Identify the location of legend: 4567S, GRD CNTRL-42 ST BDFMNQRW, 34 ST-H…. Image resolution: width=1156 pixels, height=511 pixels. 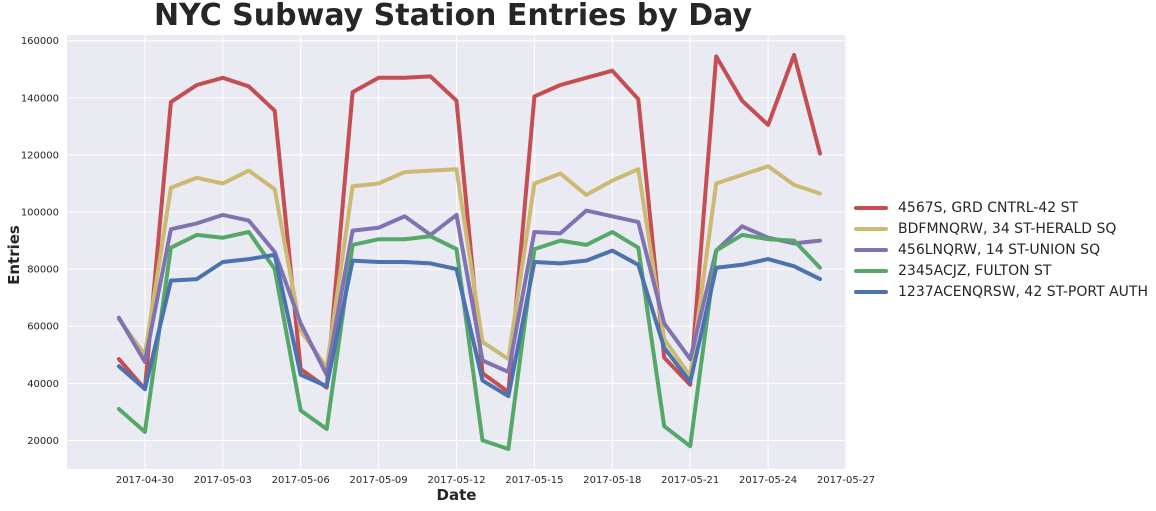
(1001, 249).